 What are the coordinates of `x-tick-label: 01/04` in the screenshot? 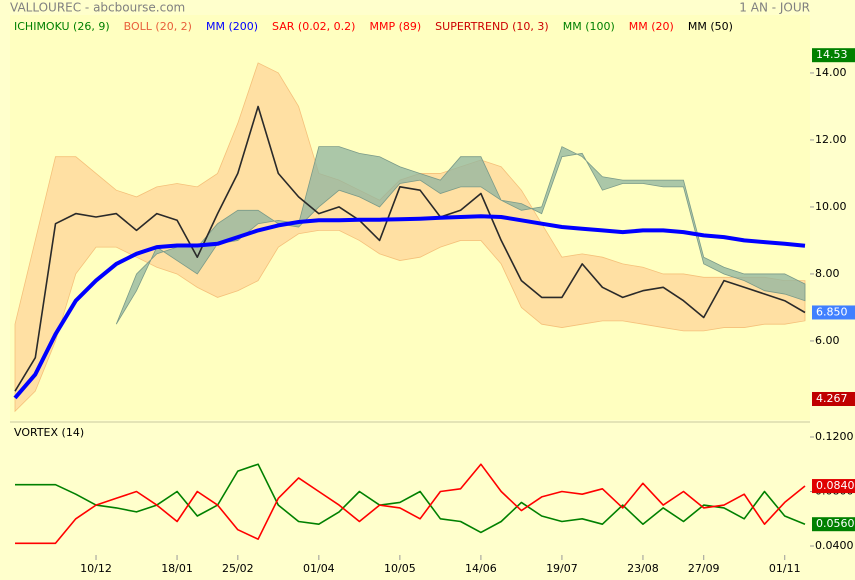 It's located at (319, 568).